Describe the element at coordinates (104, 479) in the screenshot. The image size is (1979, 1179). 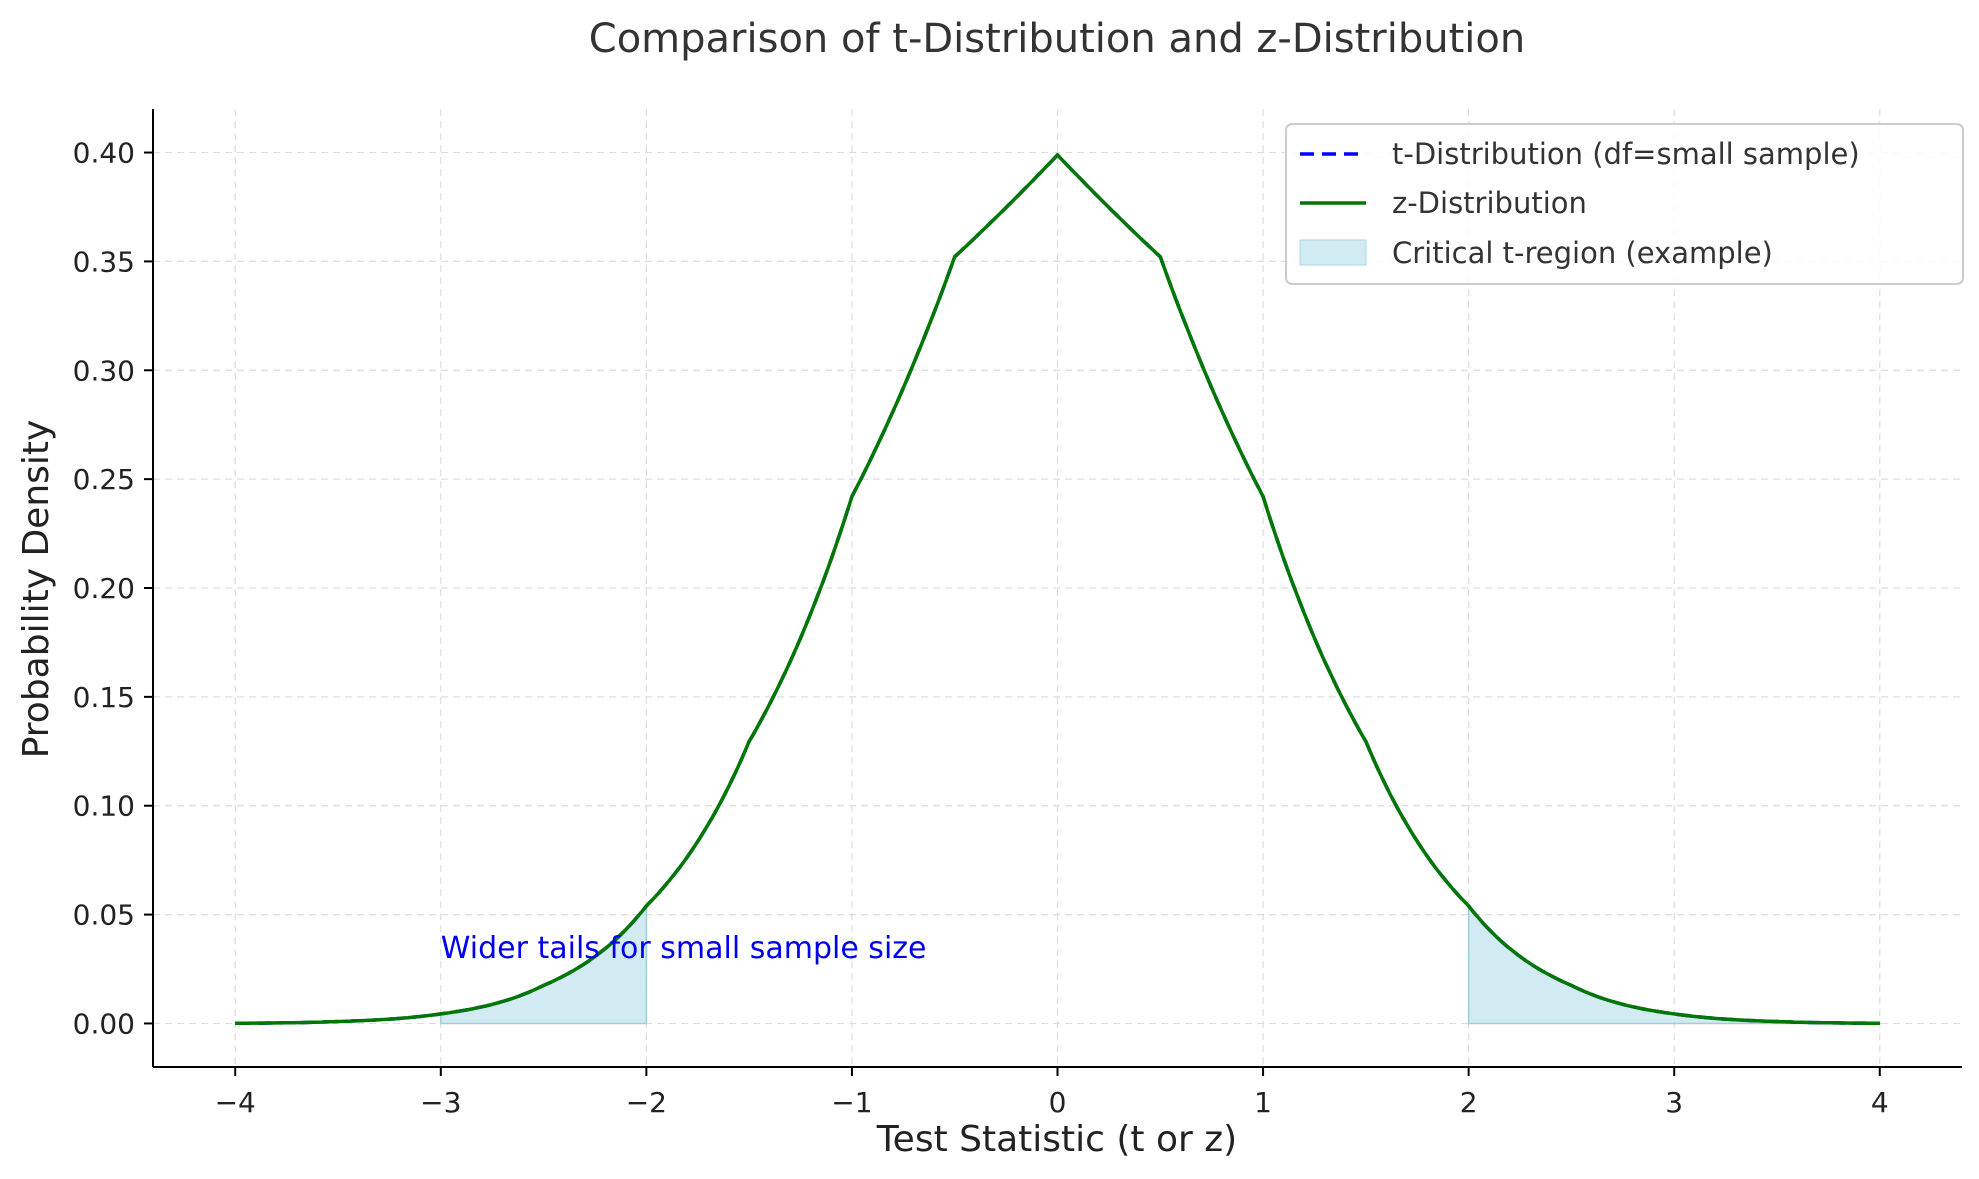
I see `y-tick-label: 0.25` at that location.